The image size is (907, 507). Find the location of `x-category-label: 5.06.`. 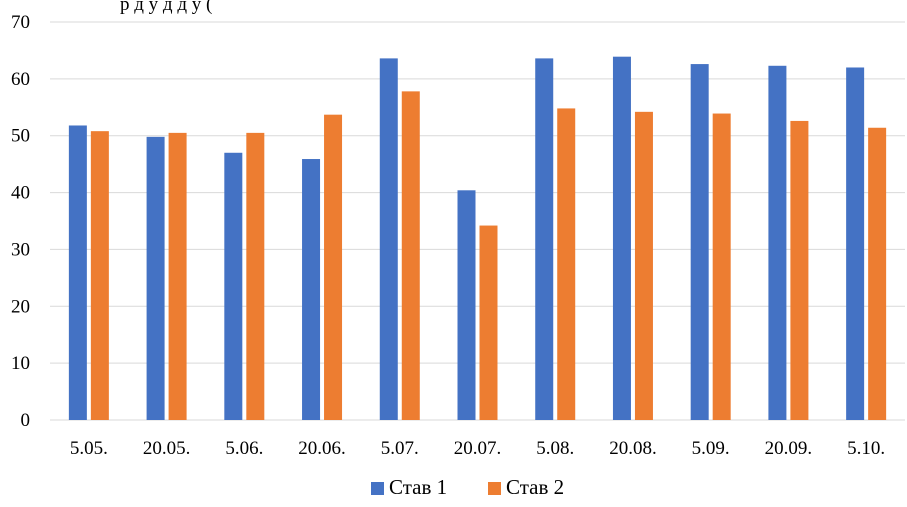

x-category-label: 5.06. is located at coordinates (244, 448).